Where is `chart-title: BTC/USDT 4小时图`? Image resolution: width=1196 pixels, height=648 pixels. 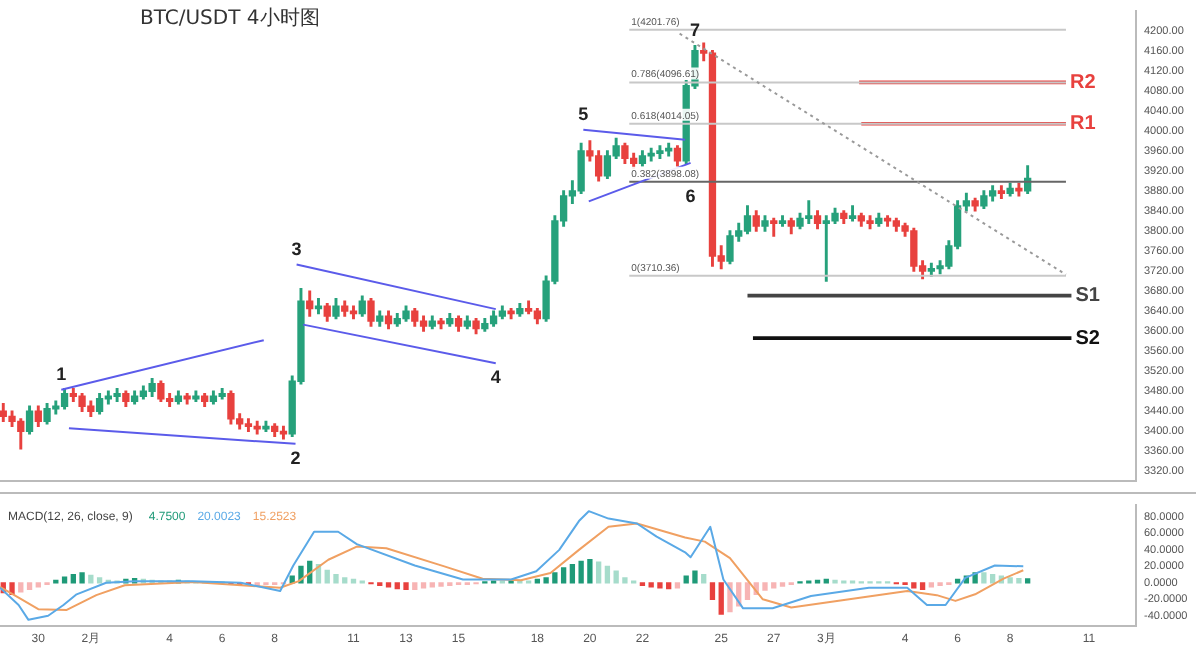
chart-title: BTC/USDT 4小时图 is located at coordinates (230, 18).